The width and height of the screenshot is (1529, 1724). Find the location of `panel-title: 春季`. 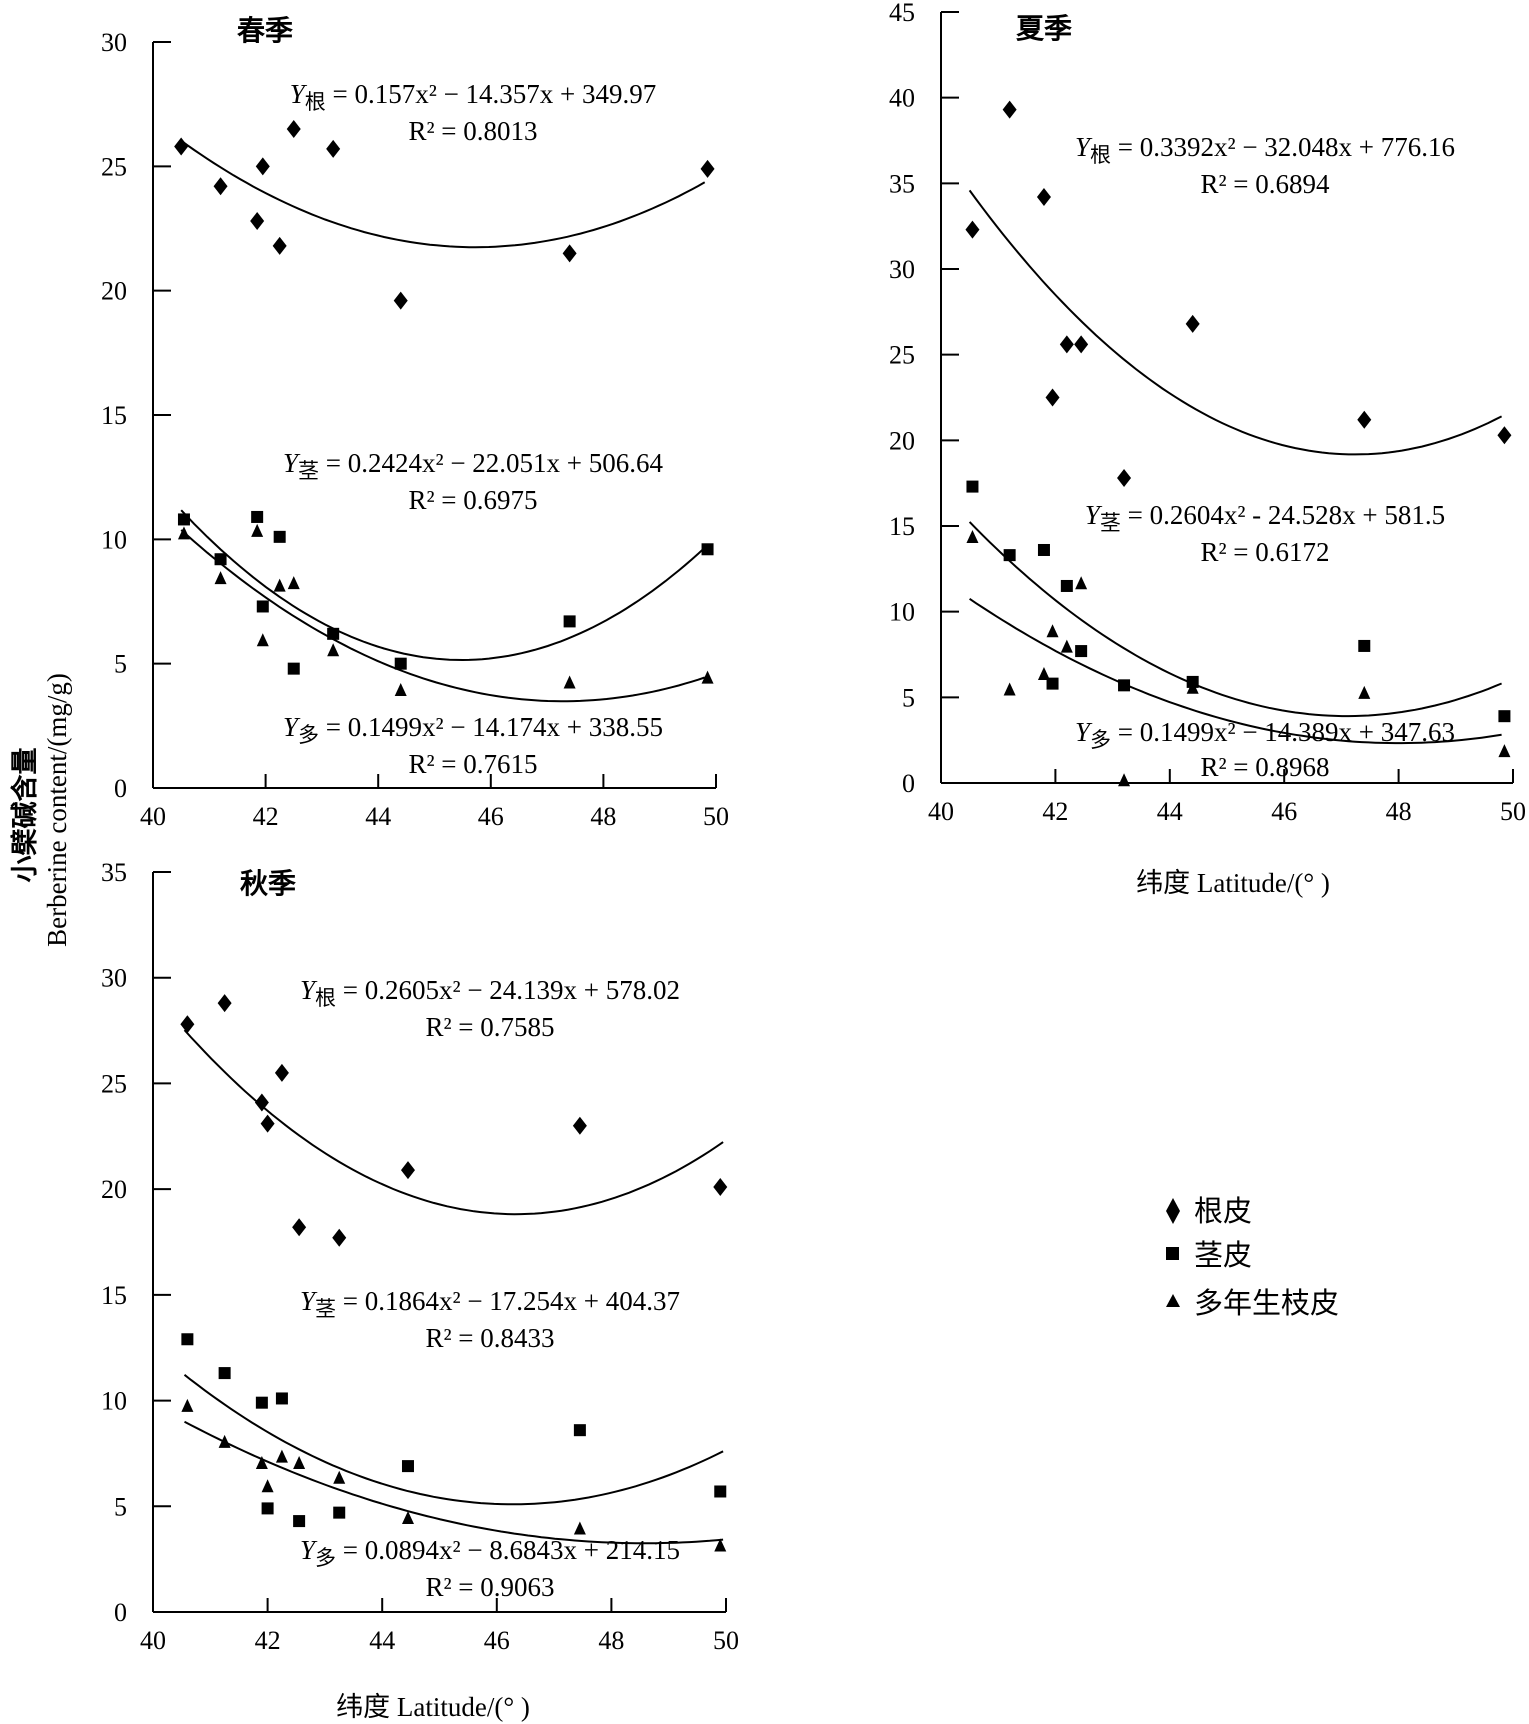

panel-title: 春季 is located at coordinates (265, 31).